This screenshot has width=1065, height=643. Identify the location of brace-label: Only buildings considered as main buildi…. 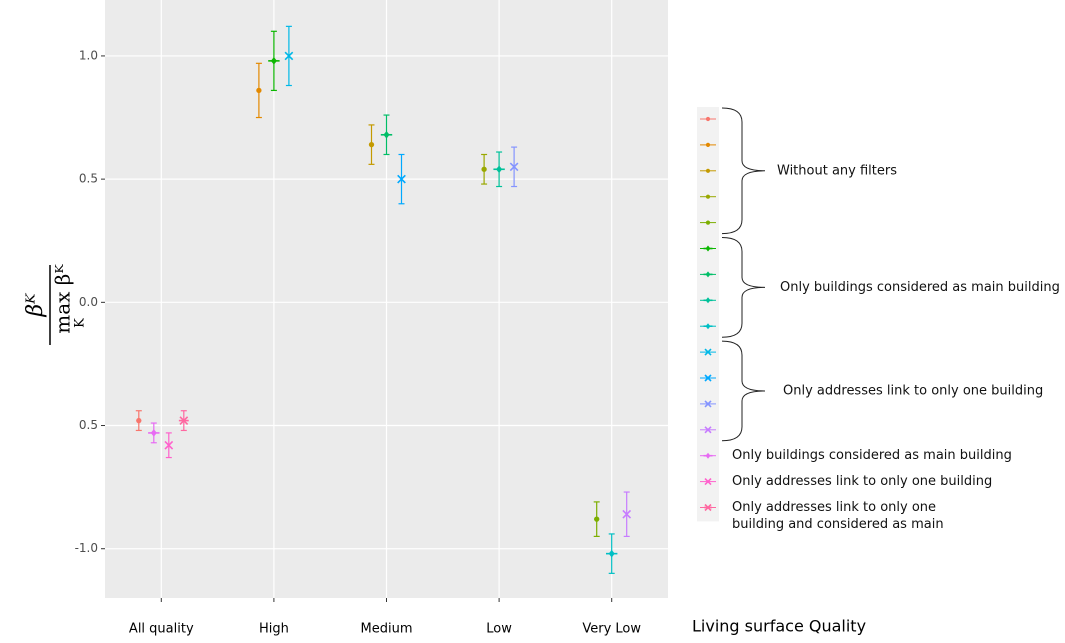
(920, 287).